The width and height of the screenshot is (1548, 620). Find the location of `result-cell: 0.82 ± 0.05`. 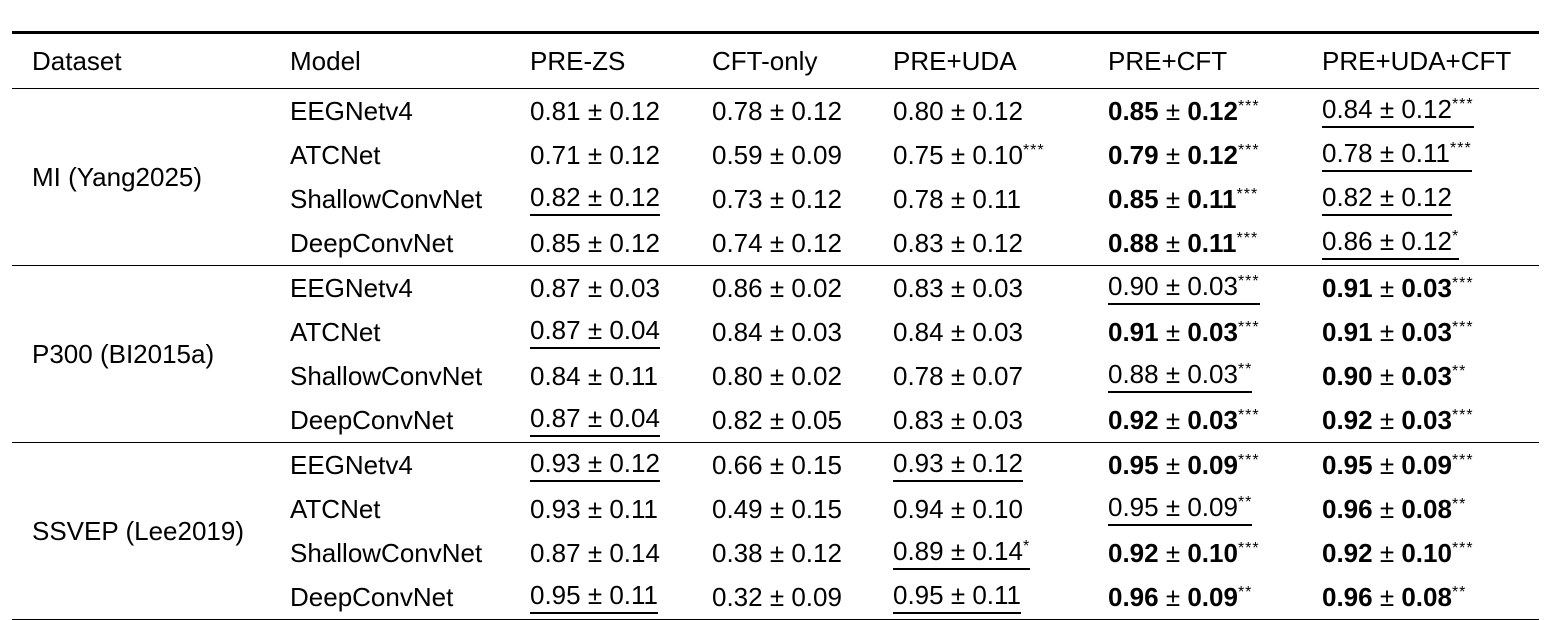

result-cell: 0.82 ± 0.05 is located at coordinates (802, 420).